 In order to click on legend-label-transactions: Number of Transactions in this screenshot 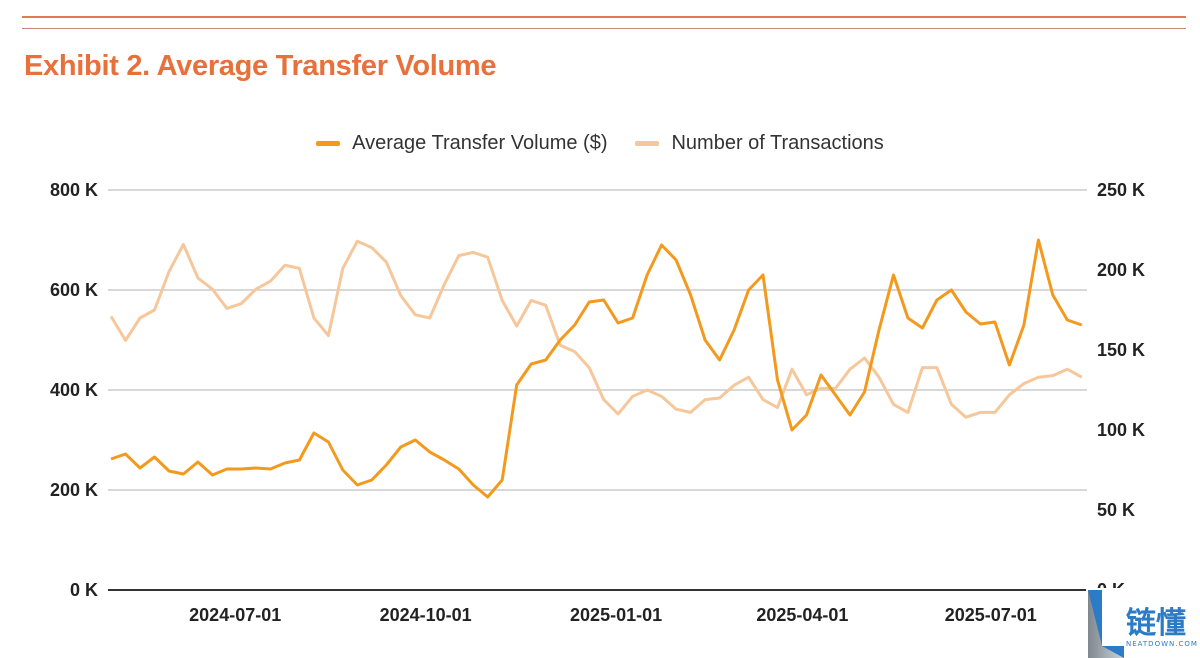, I will do `click(777, 143)`.